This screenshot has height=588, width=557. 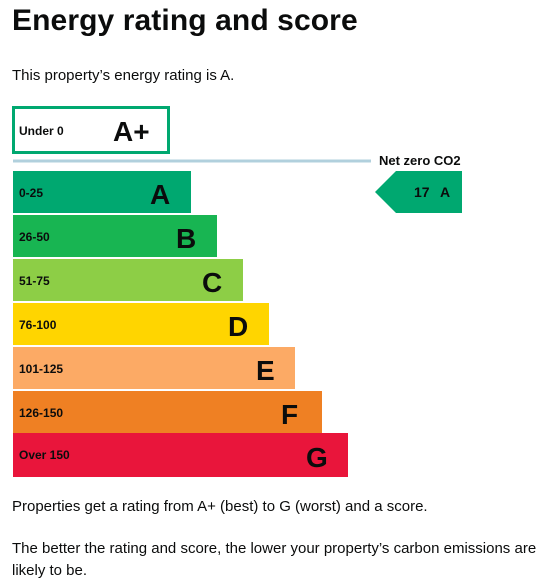 What do you see at coordinates (31, 193) in the screenshot?
I see `band-a-range: 0-25` at bounding box center [31, 193].